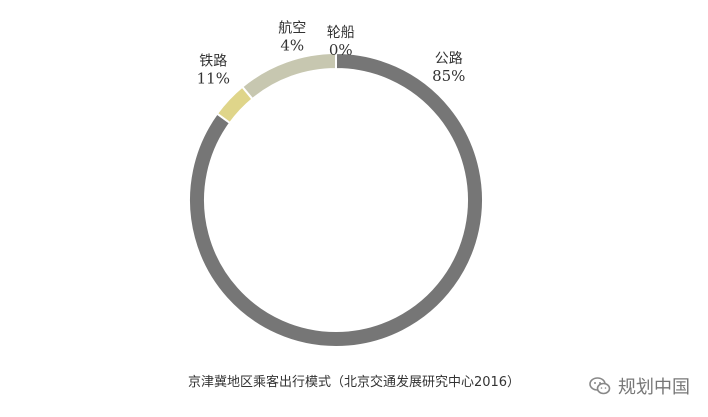  What do you see at coordinates (292, 46) in the screenshot?
I see `slice-3-value-label: 4%` at bounding box center [292, 46].